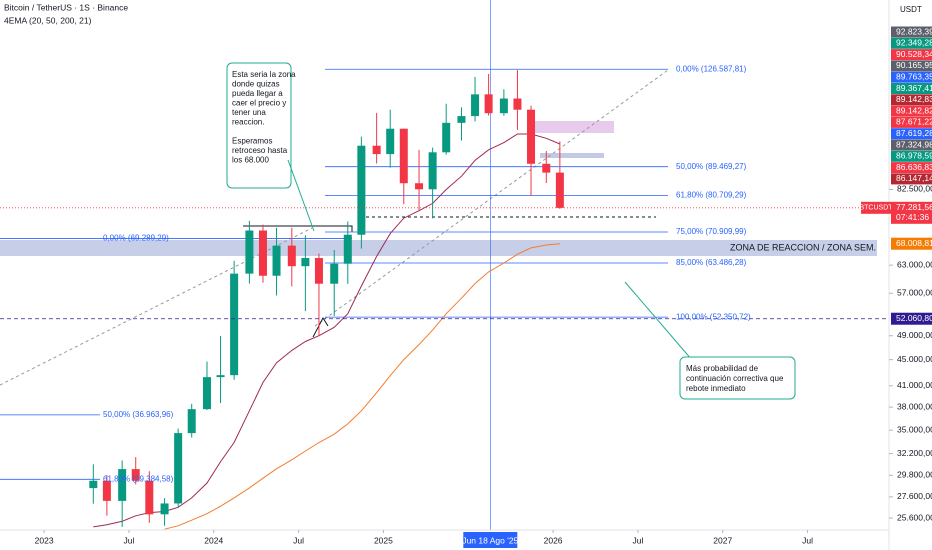  I want to click on note-line: rebote inmediato, so click(716, 388).